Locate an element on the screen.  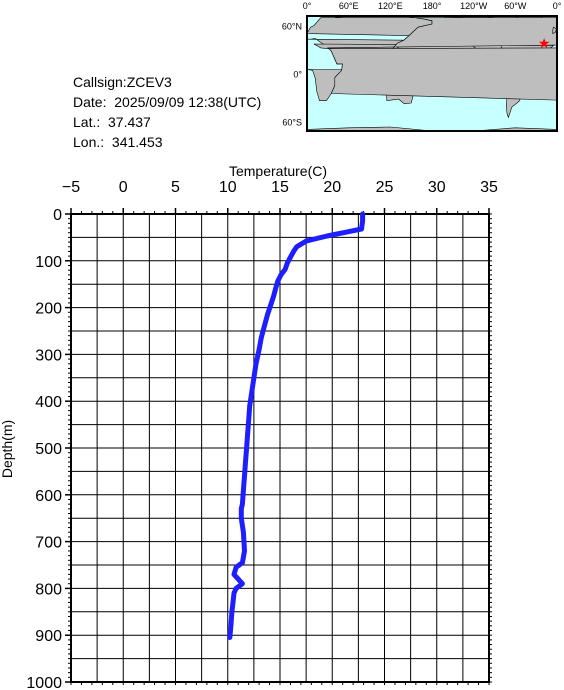
map-lat-label: 60°N is located at coordinates (292, 27).